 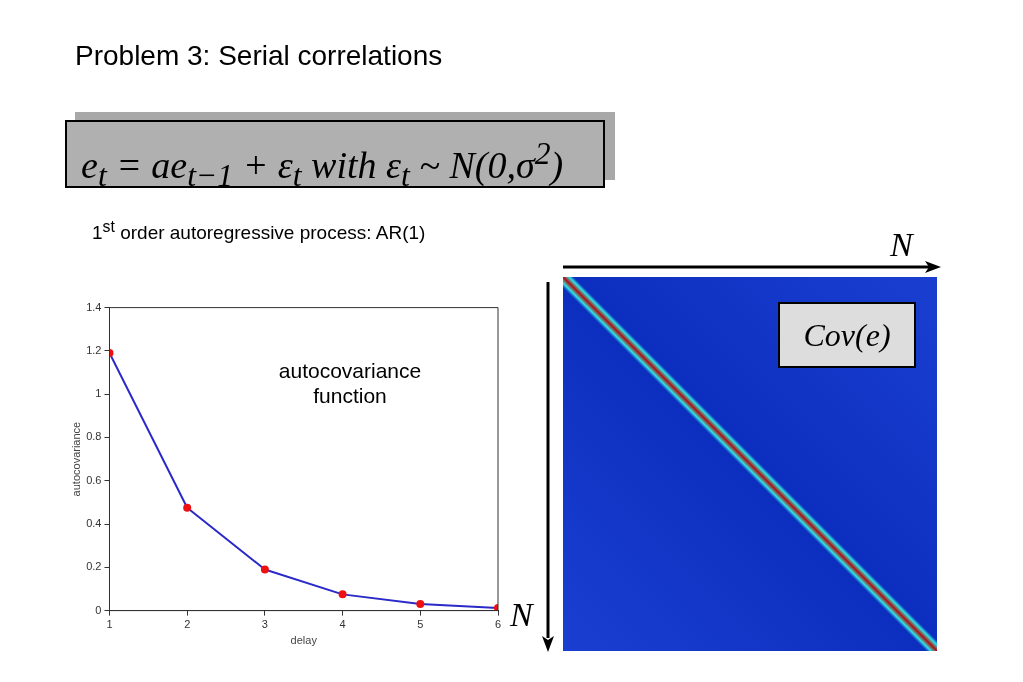 I want to click on y-tick-label: 0.2, so click(x=94, y=566).